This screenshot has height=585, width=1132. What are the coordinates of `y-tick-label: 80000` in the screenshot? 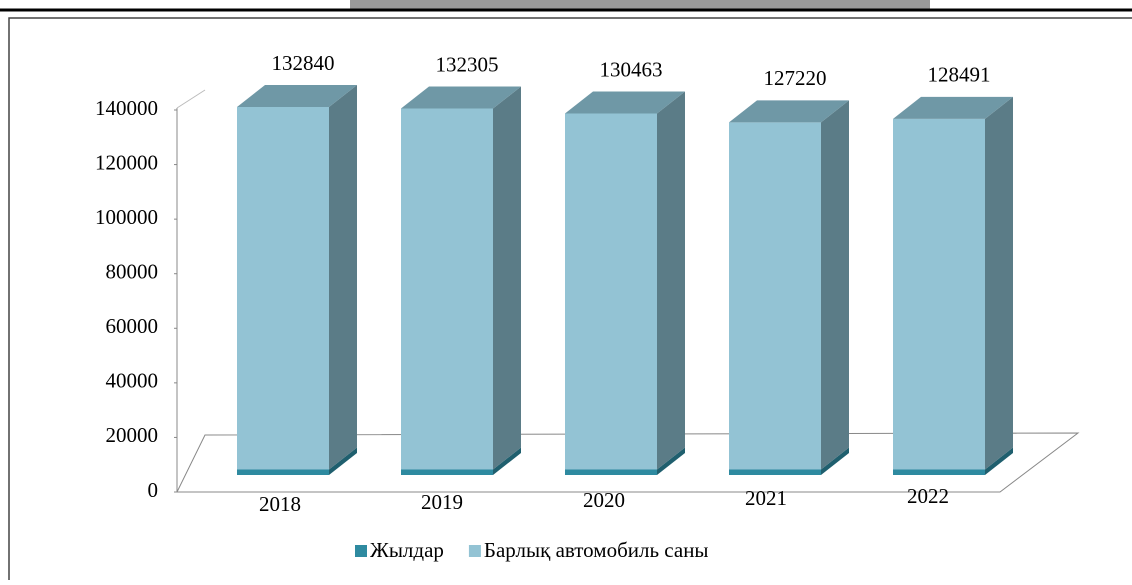 It's located at (132, 272).